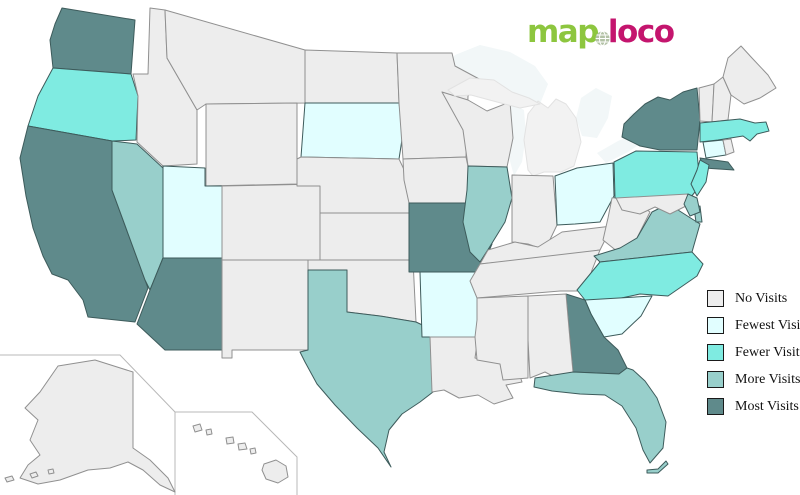 This screenshot has width=800, height=495. What do you see at coordinates (92, 41) in the screenshot?
I see `state-washington` at bounding box center [92, 41].